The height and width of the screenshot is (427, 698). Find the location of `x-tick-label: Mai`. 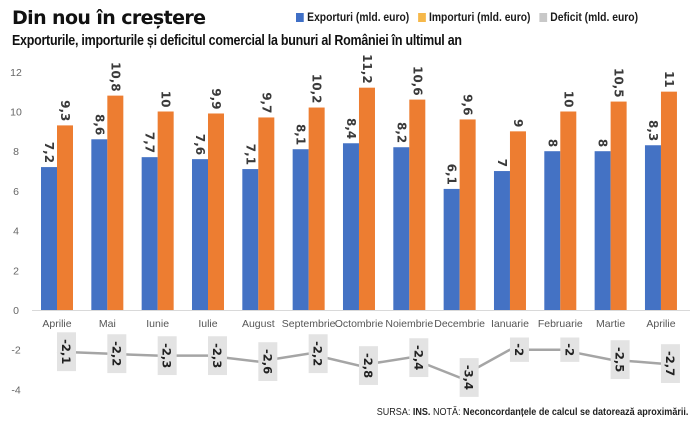

x-tick-label: Mai is located at coordinates (107, 324).